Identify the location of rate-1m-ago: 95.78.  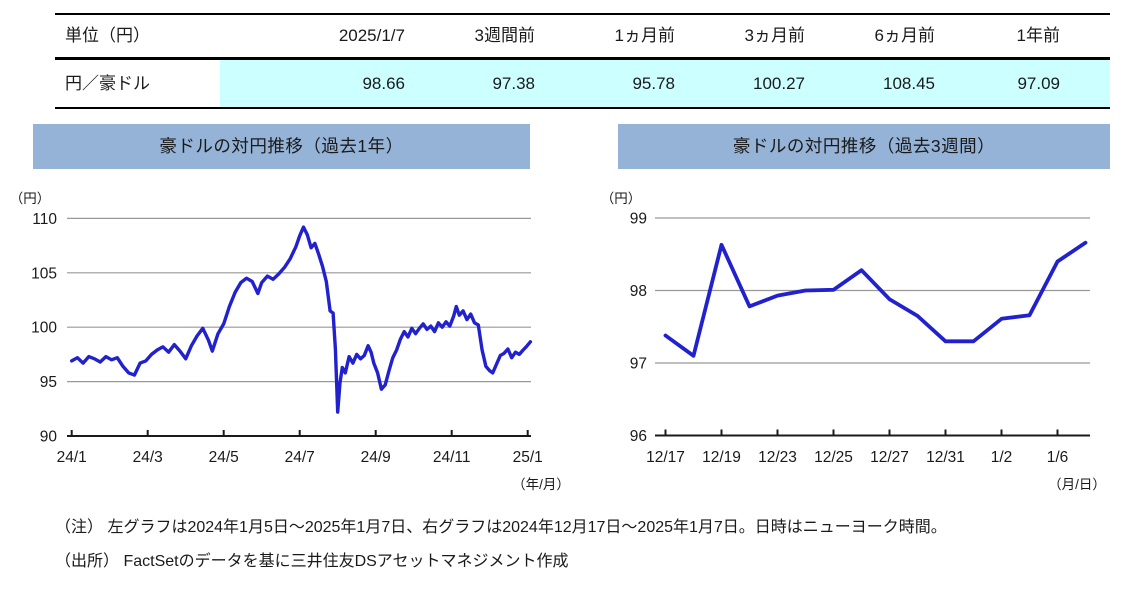
(605, 83).